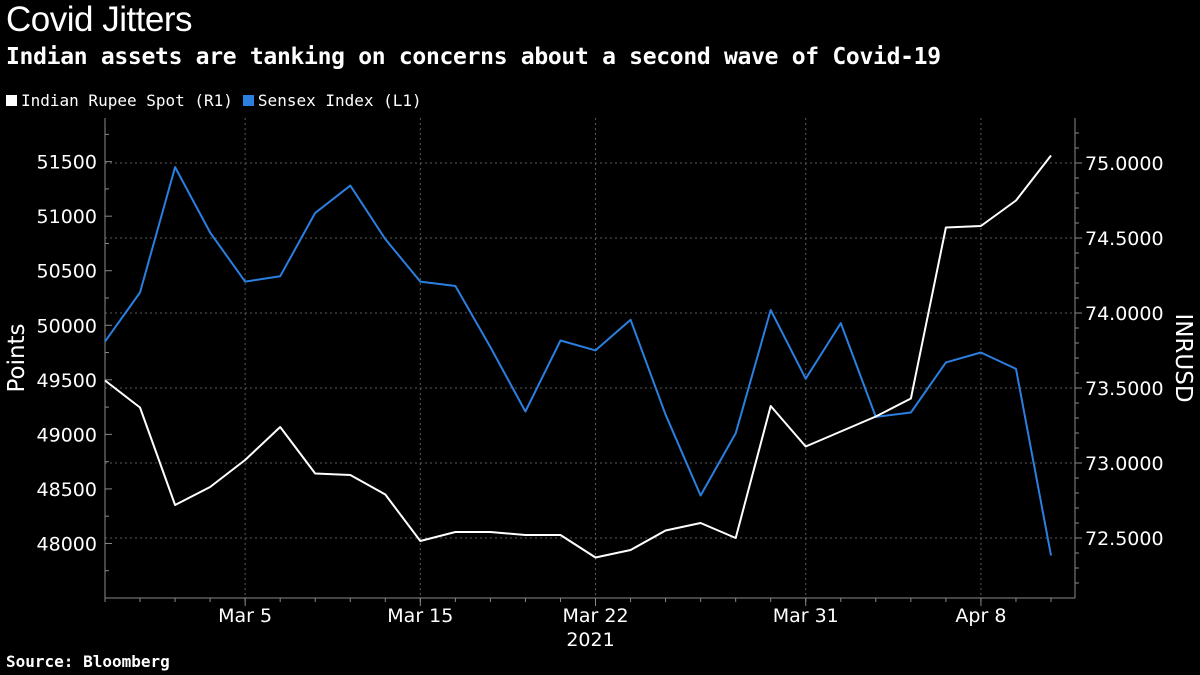 Image resolution: width=1200 pixels, height=675 pixels. What do you see at coordinates (248, 100) in the screenshot?
I see `legend-swatch-sensex` at bounding box center [248, 100].